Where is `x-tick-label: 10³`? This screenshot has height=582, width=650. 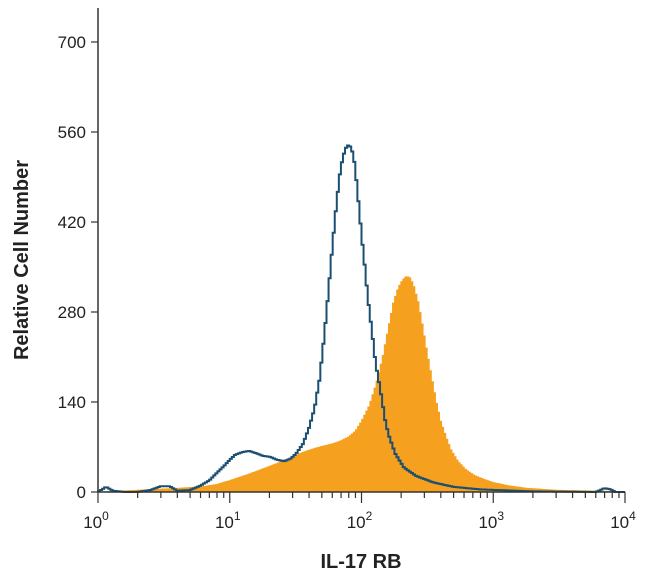
x-tick-label: 10³ is located at coordinates (491, 520).